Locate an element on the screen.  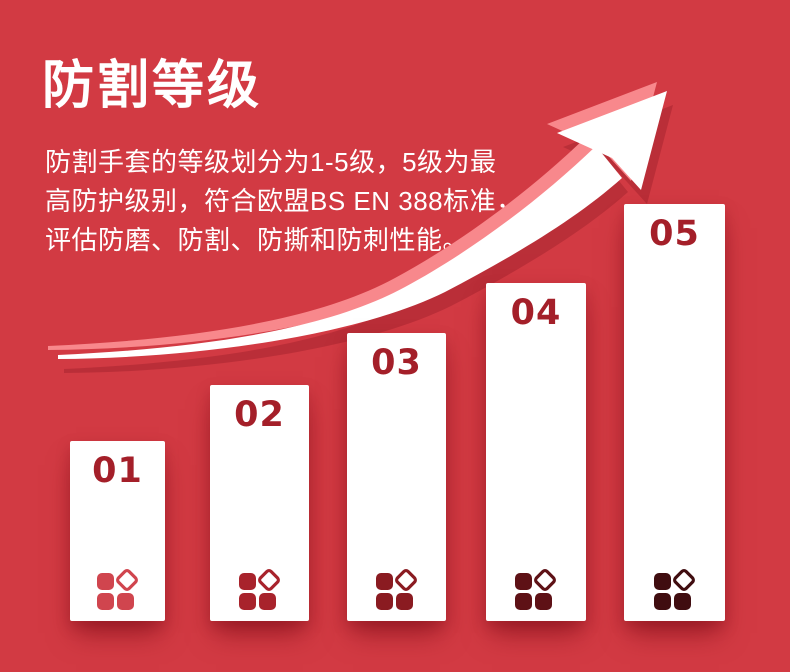
level-bar-4: 04 is located at coordinates (536, 452).